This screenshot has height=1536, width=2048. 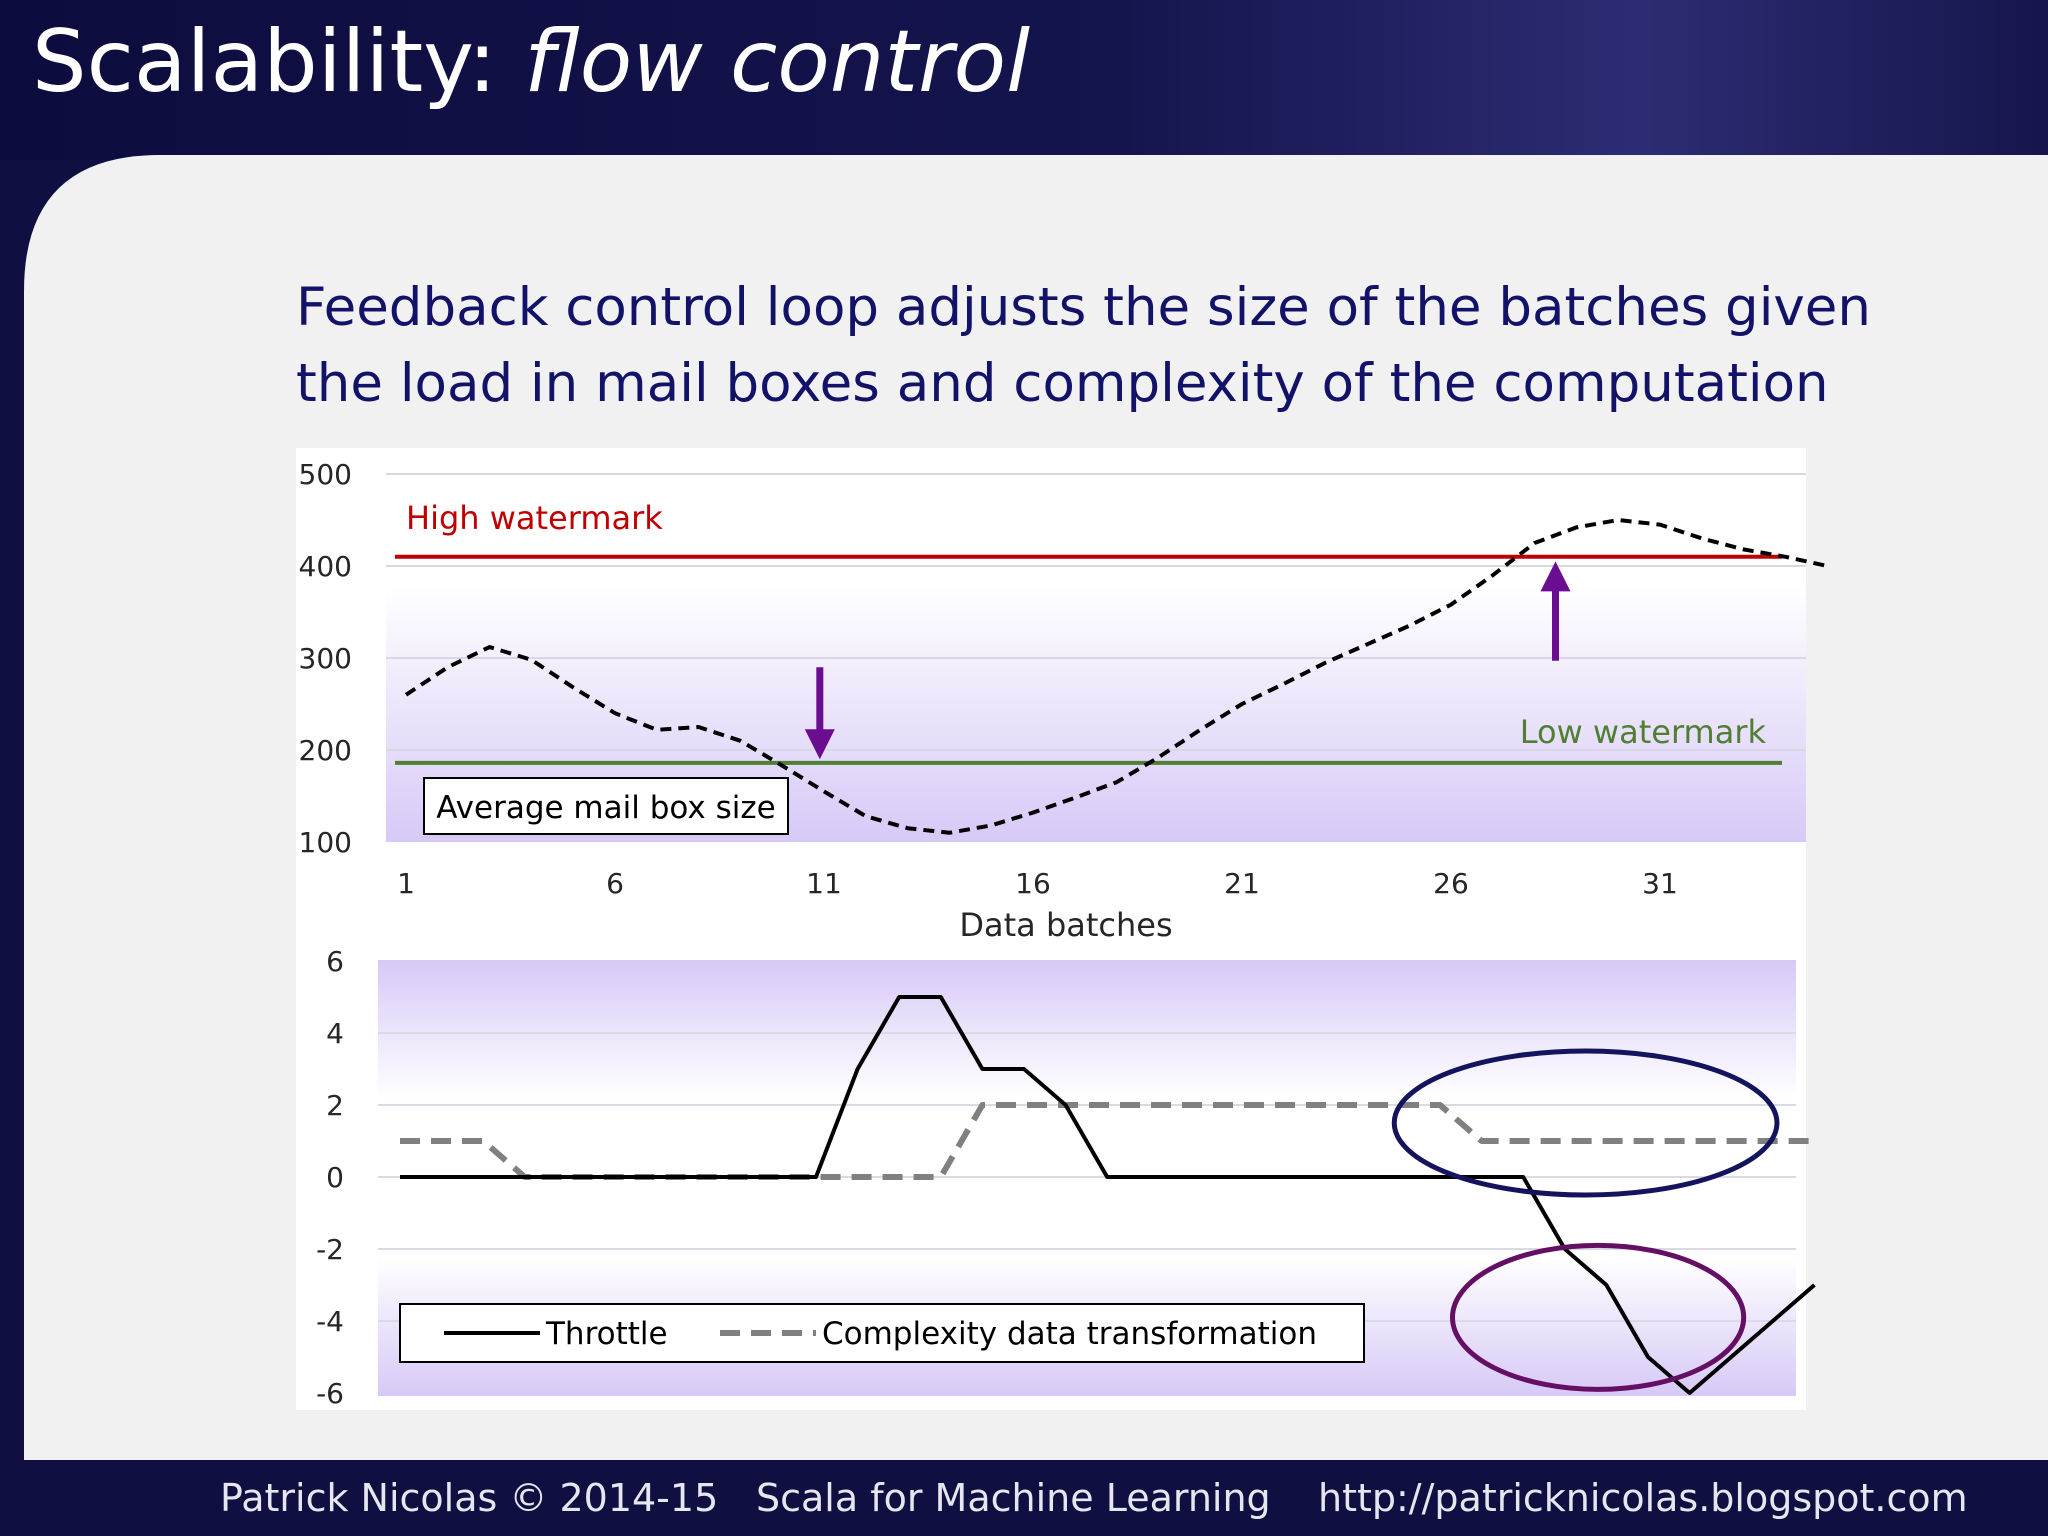 What do you see at coordinates (1013, 1498) in the screenshot?
I see `footer-book-title: Scala for Machine Learning` at bounding box center [1013, 1498].